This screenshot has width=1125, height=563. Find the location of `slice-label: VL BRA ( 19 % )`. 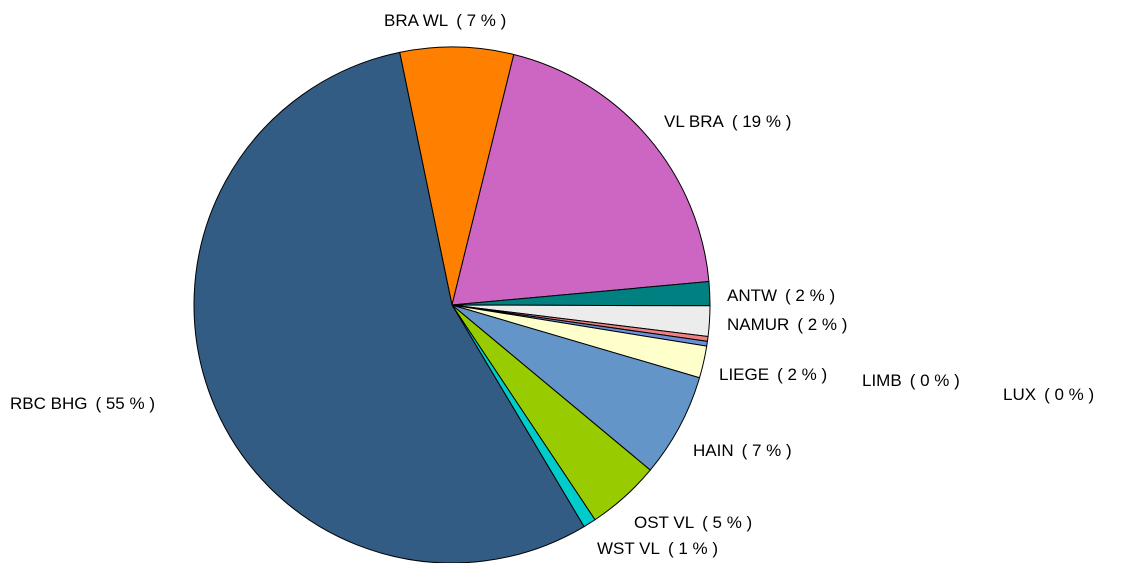

slice-label: VL BRA ( 19 % ) is located at coordinates (727, 121).